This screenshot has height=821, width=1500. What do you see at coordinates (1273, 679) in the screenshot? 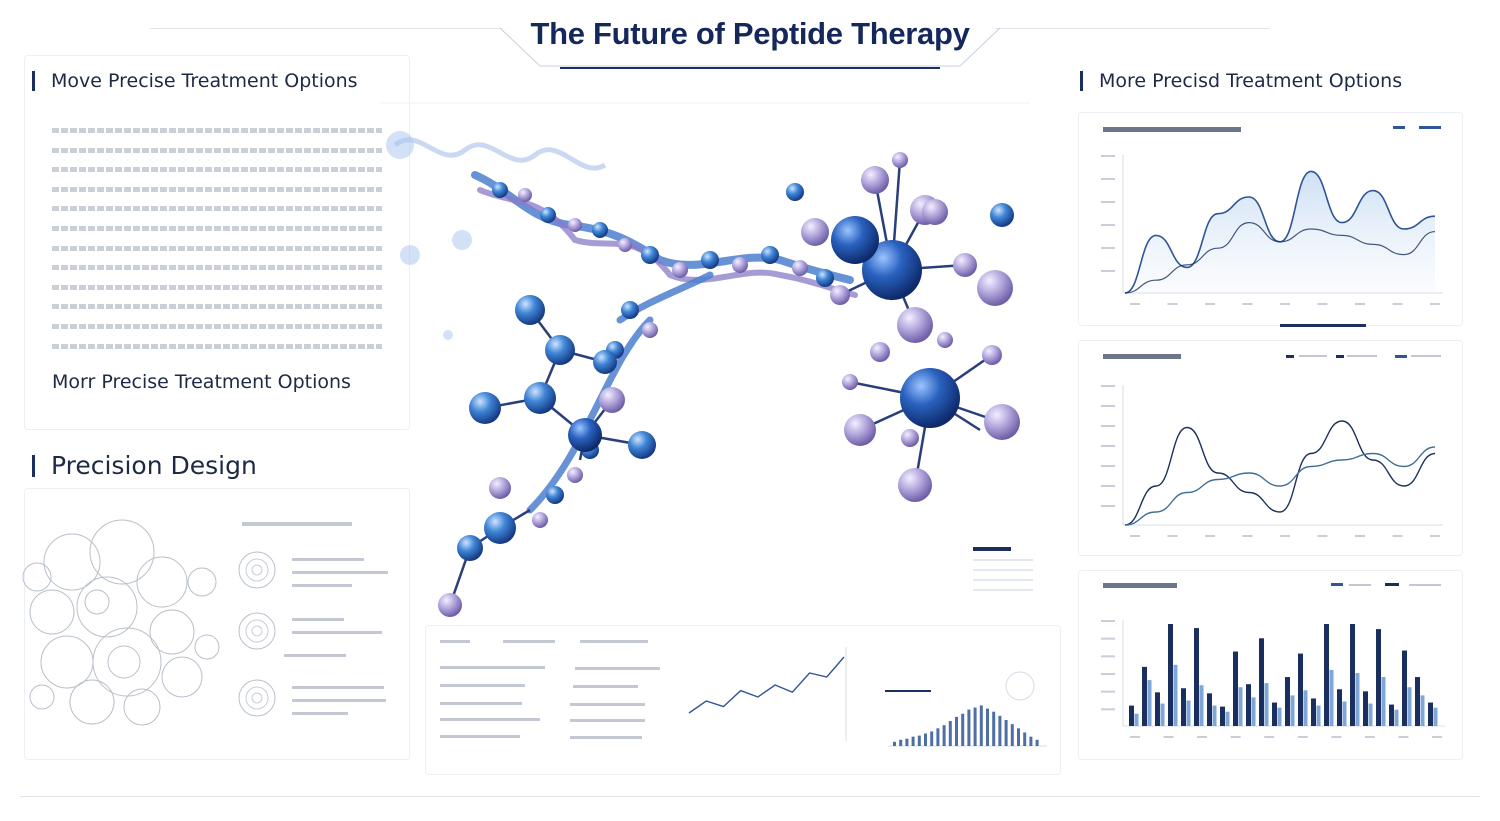
I see `bar-chart-svg` at bounding box center [1273, 679].